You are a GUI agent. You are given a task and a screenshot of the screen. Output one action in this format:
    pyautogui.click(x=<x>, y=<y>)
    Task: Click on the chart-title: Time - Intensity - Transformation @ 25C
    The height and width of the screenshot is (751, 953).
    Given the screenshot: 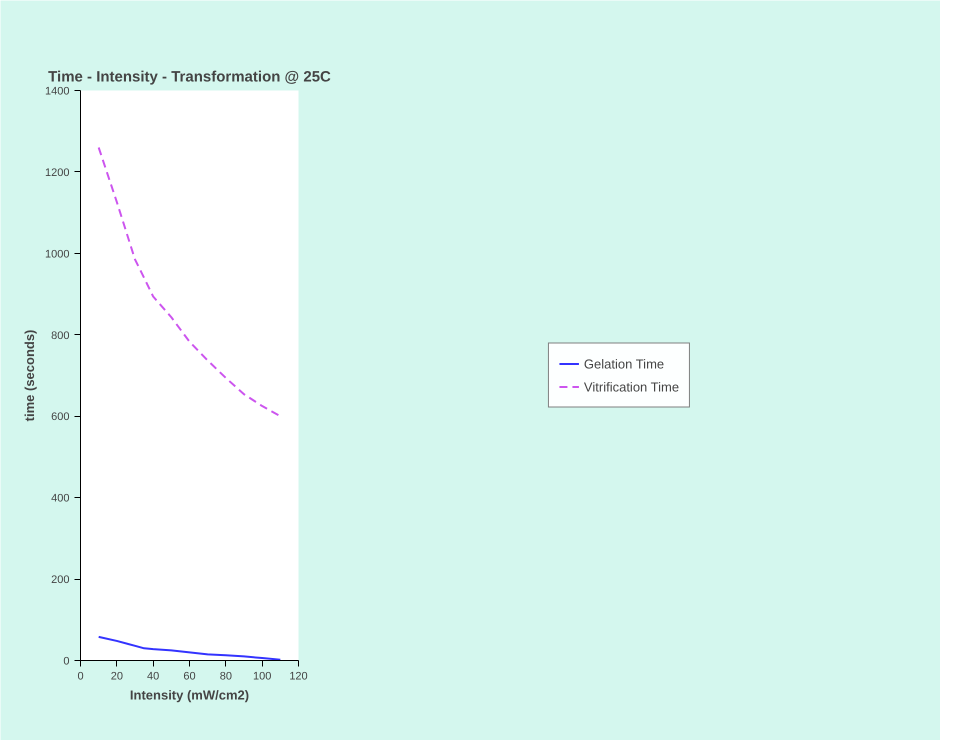 What is the action you would take?
    pyautogui.click(x=190, y=77)
    